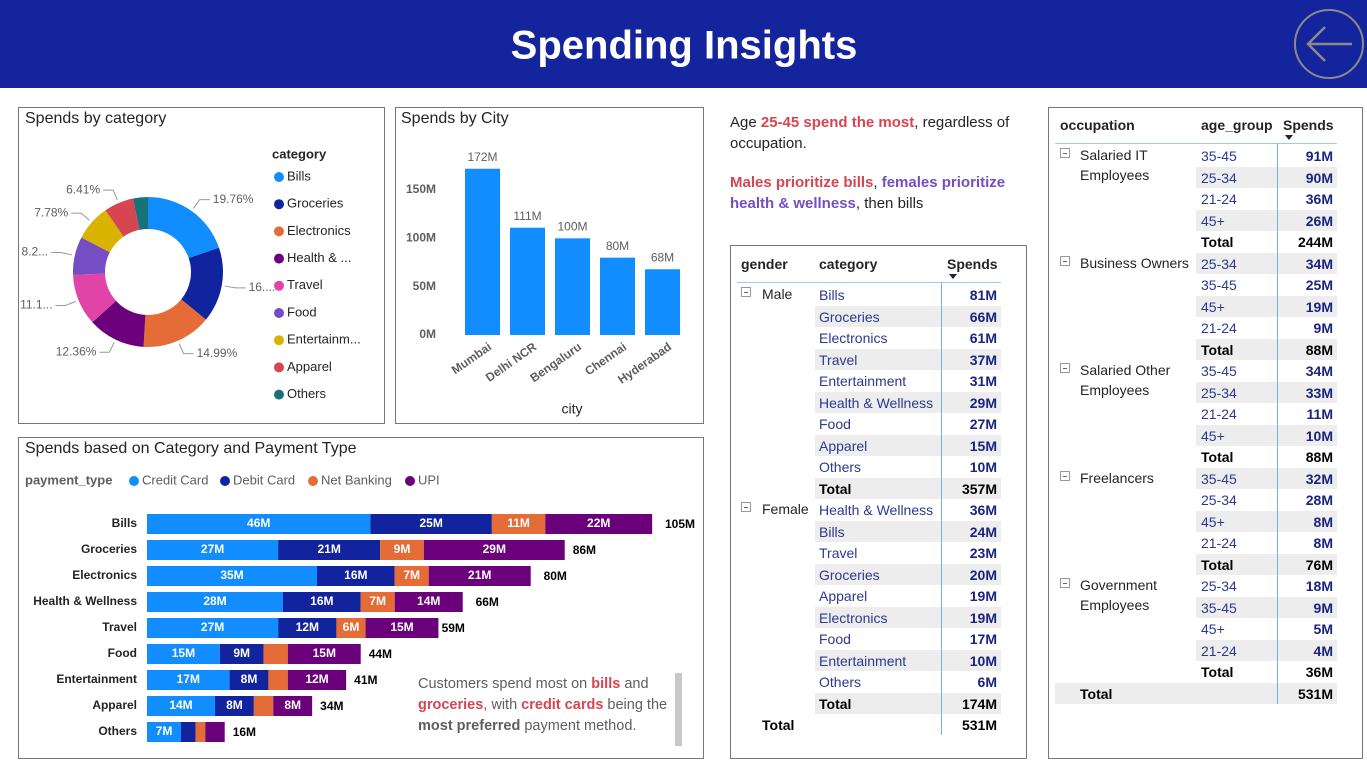  What do you see at coordinates (1277, 423) in the screenshot?
I see `column-divider` at bounding box center [1277, 423].